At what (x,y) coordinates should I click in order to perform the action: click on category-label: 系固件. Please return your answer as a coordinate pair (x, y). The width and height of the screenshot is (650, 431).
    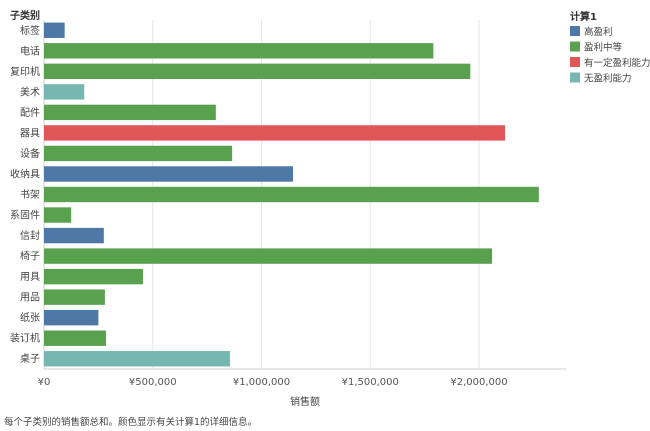
    Looking at the image, I should click on (25, 216).